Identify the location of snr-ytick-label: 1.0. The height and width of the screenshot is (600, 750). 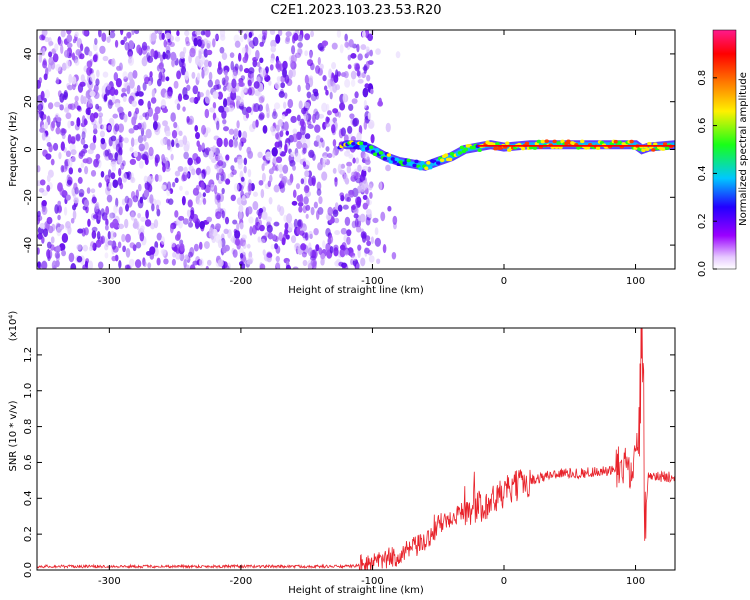
(28, 391).